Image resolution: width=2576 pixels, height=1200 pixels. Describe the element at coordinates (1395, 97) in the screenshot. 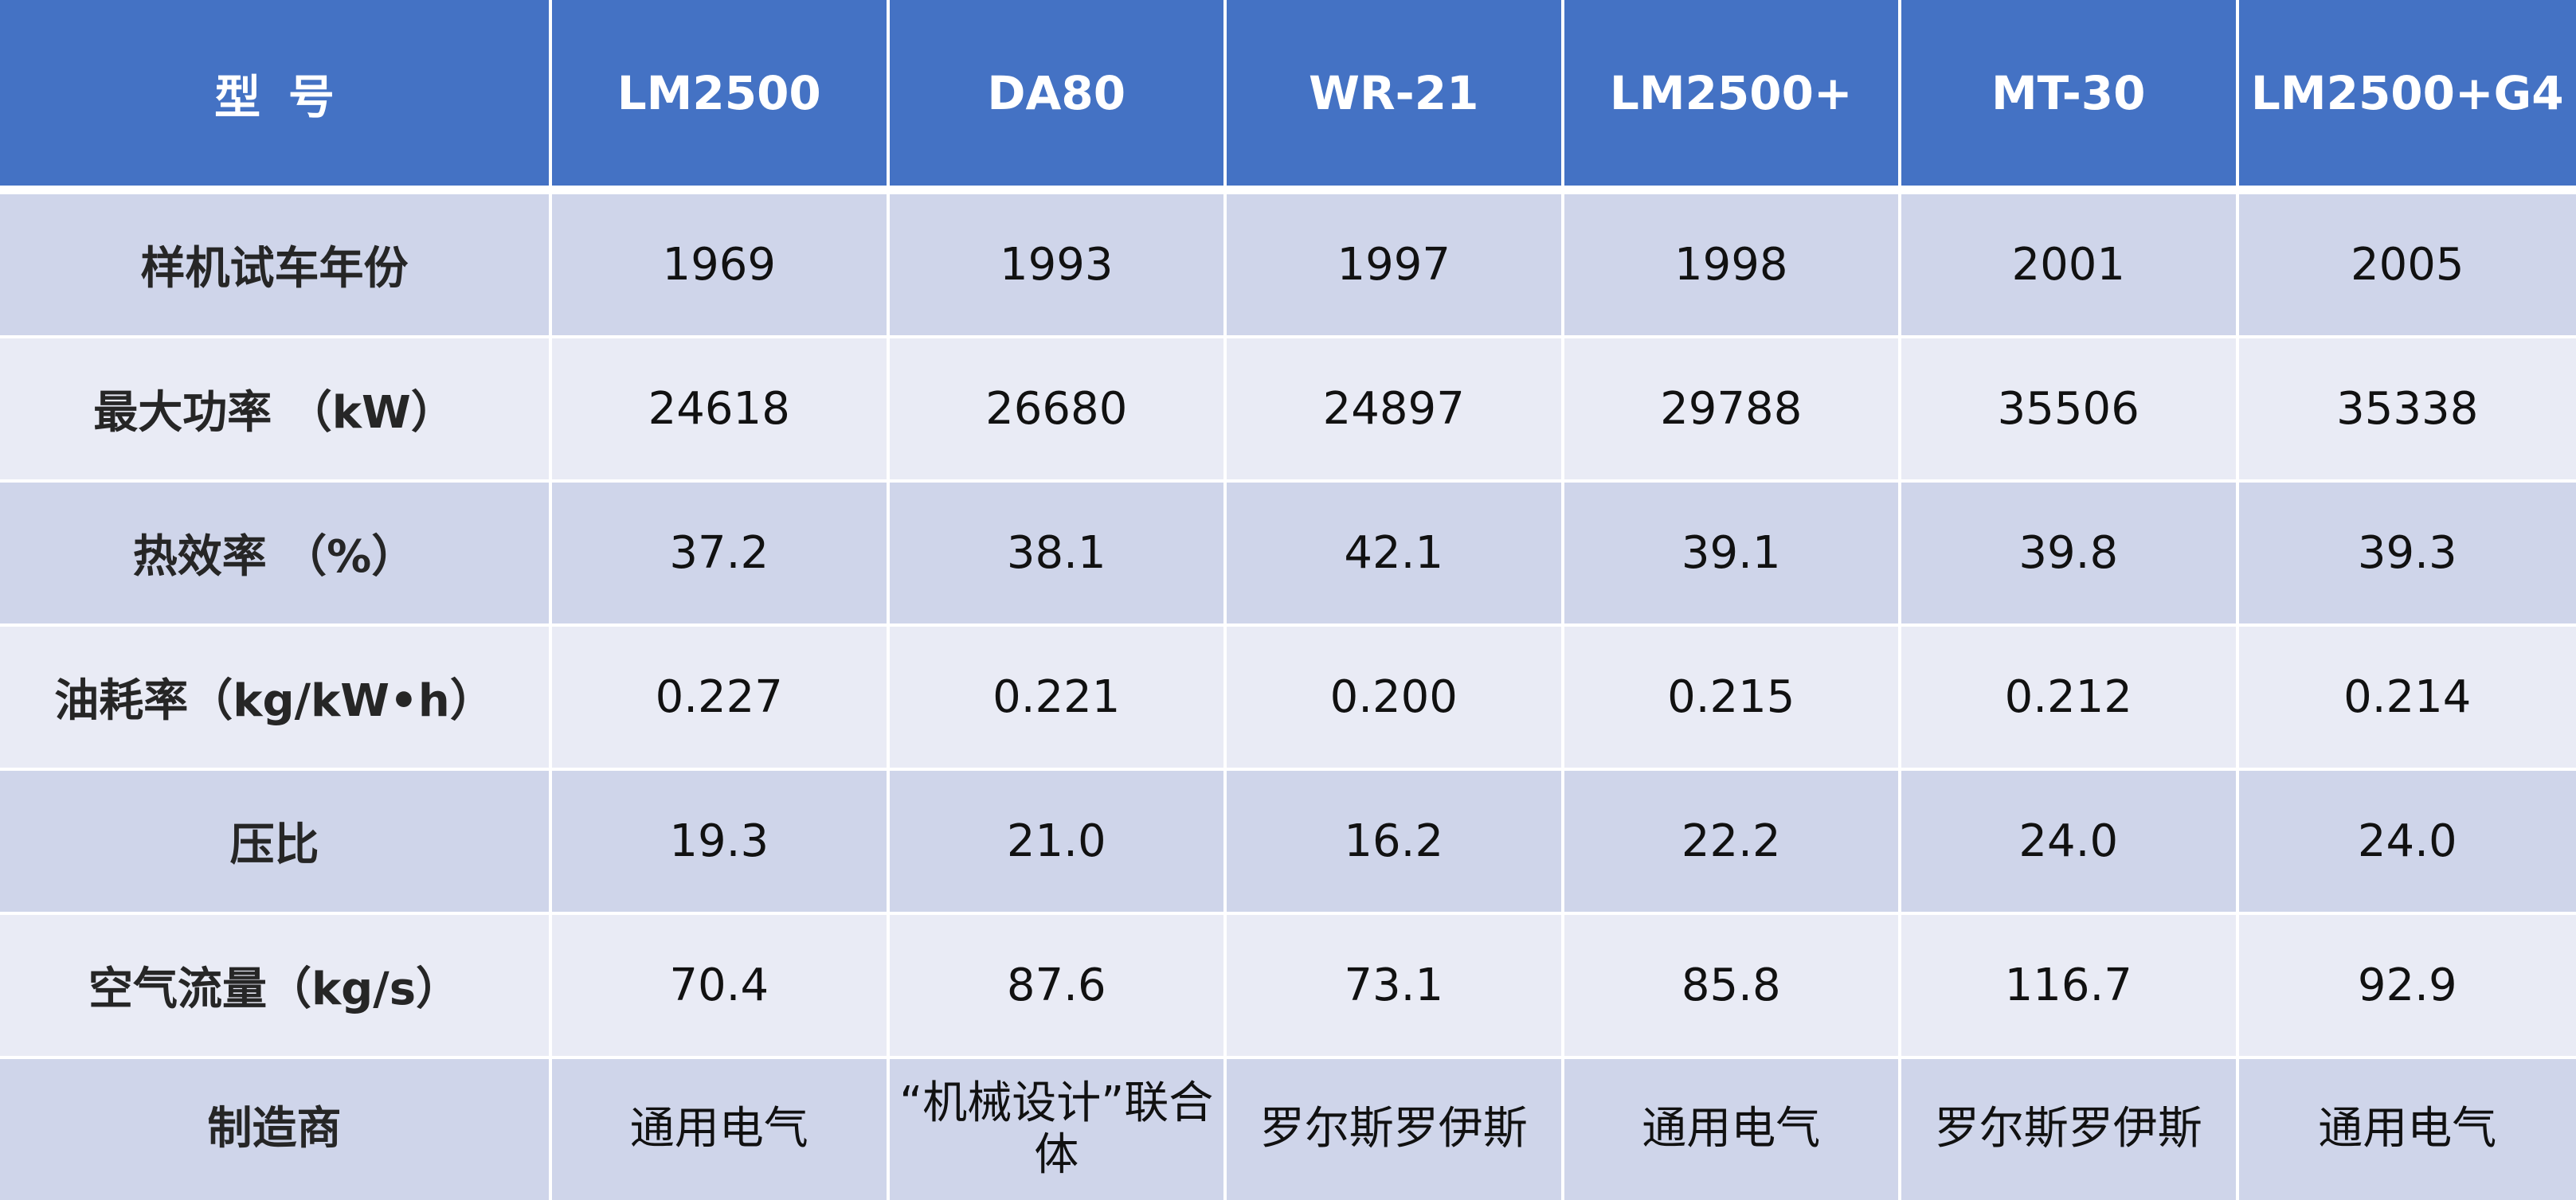

I see `header-model: WR-21` at that location.